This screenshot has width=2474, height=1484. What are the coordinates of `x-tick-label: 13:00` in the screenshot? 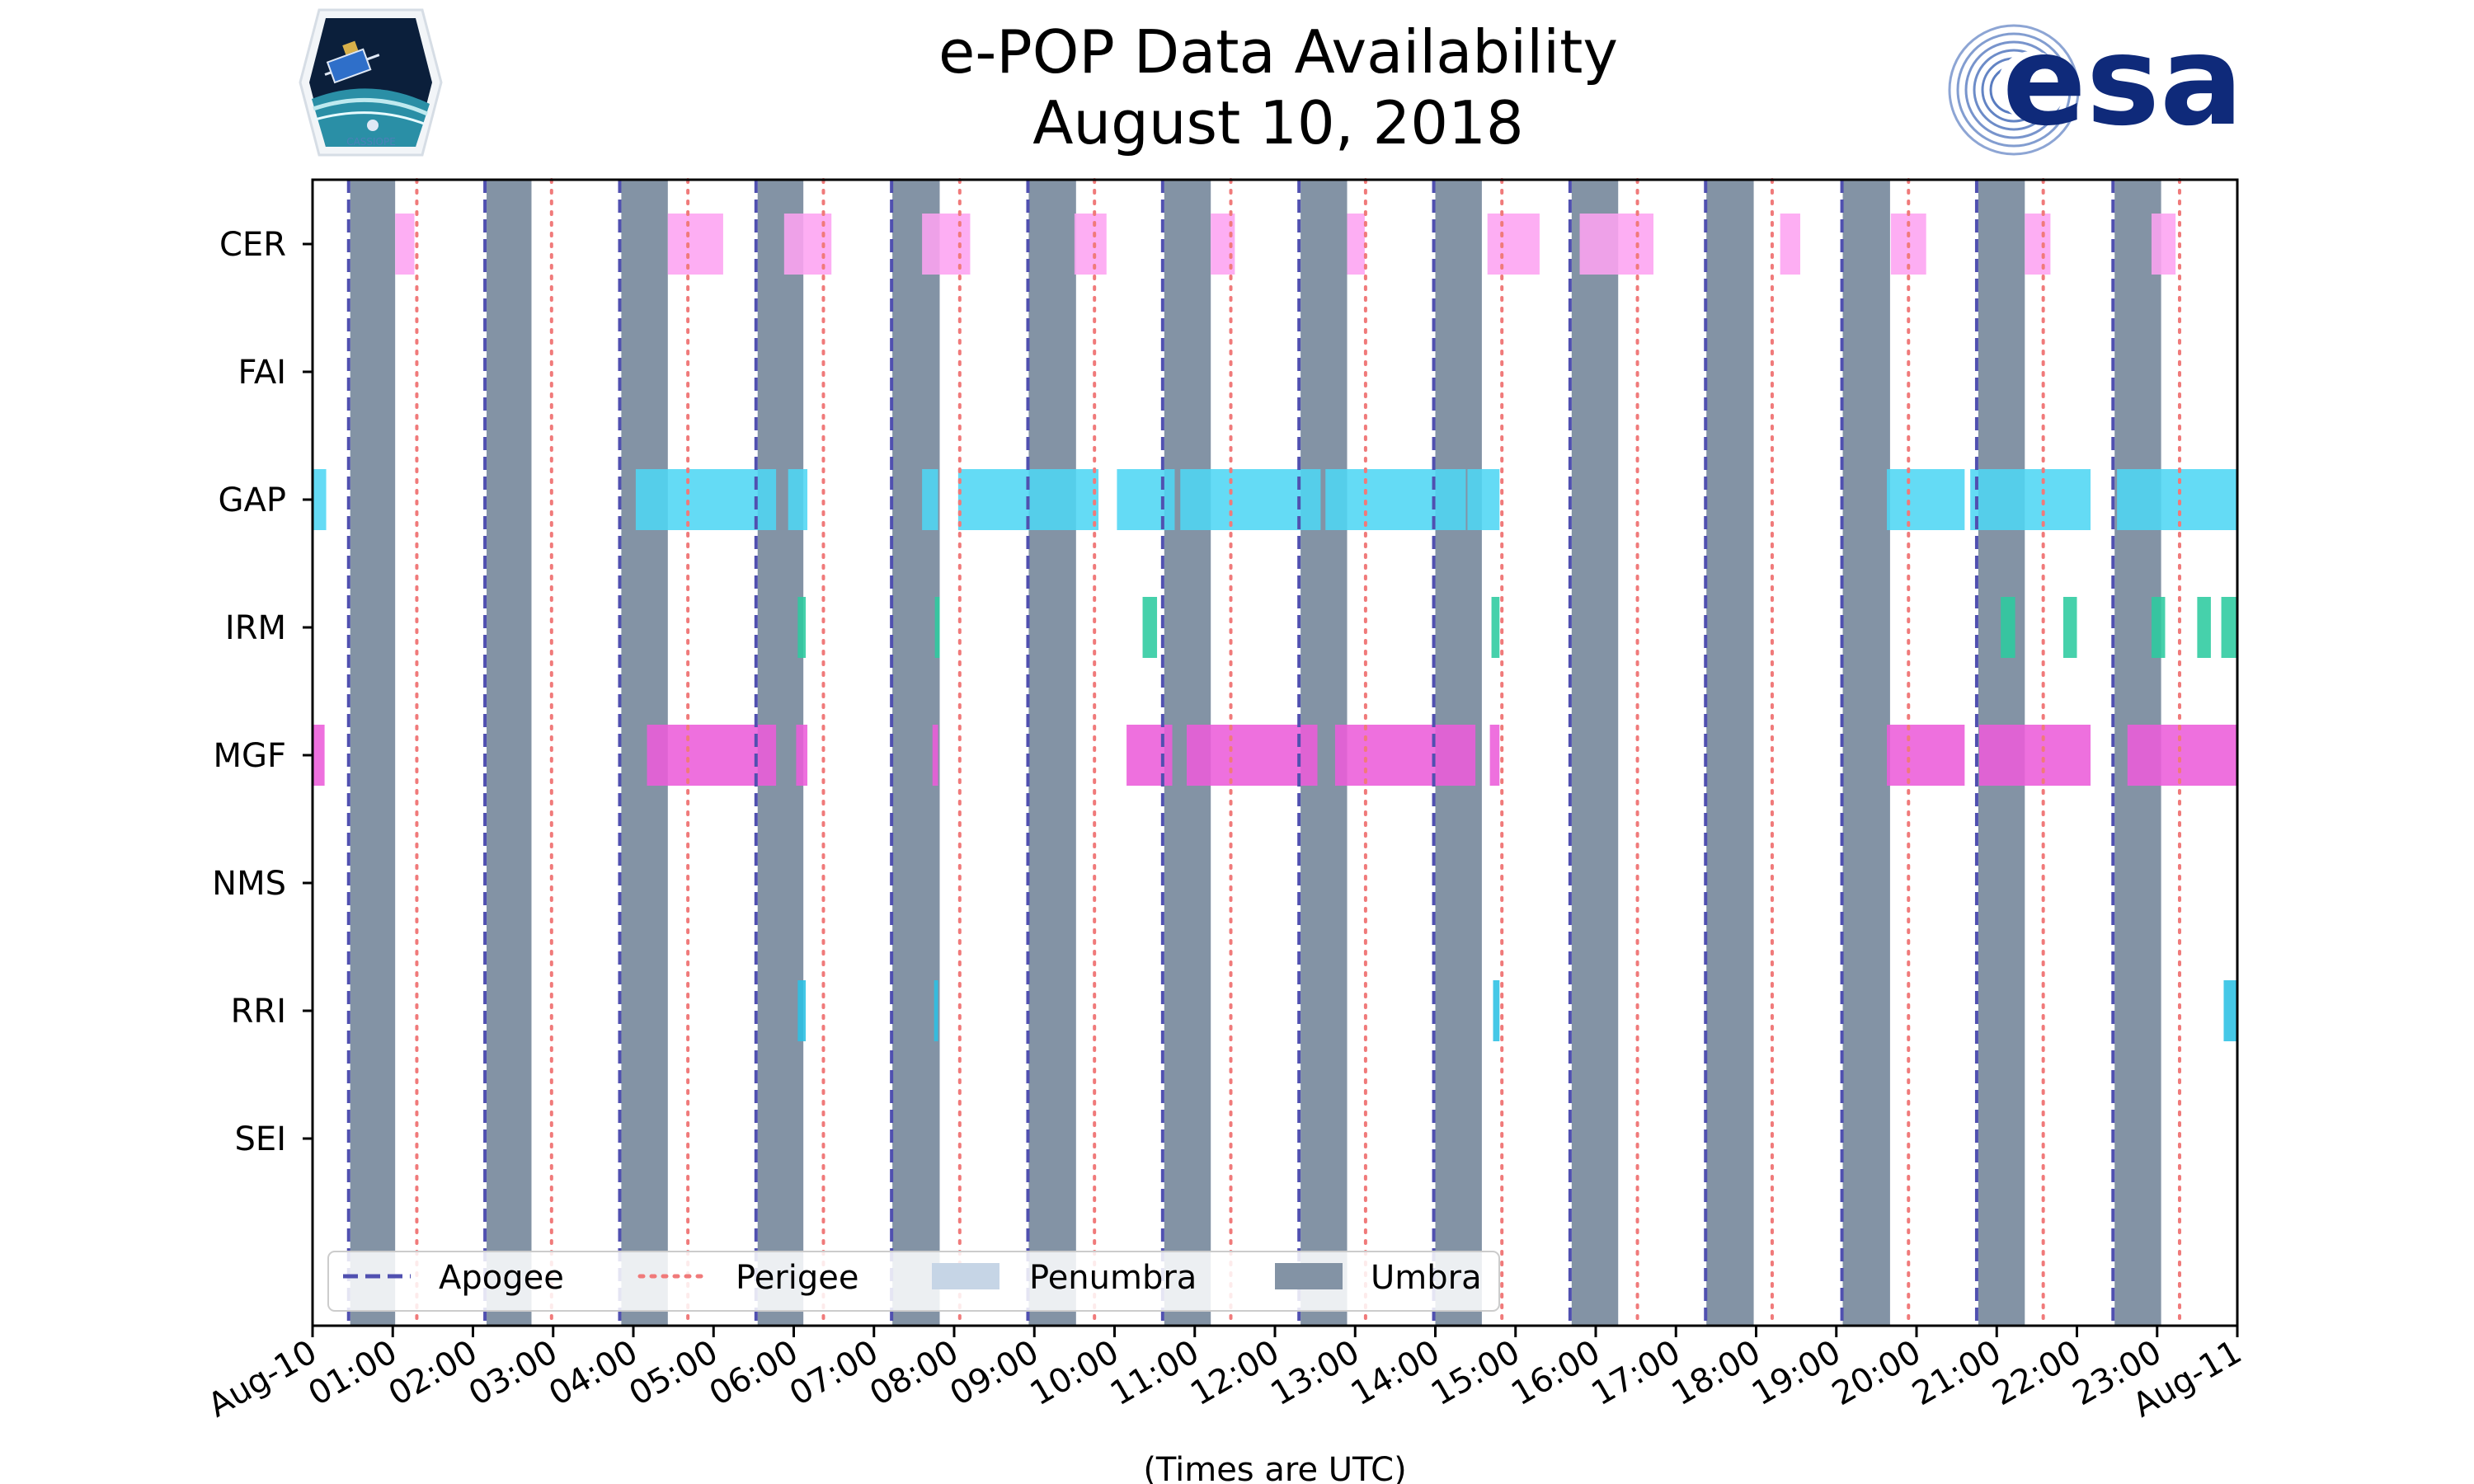 It's located at (1315, 1373).